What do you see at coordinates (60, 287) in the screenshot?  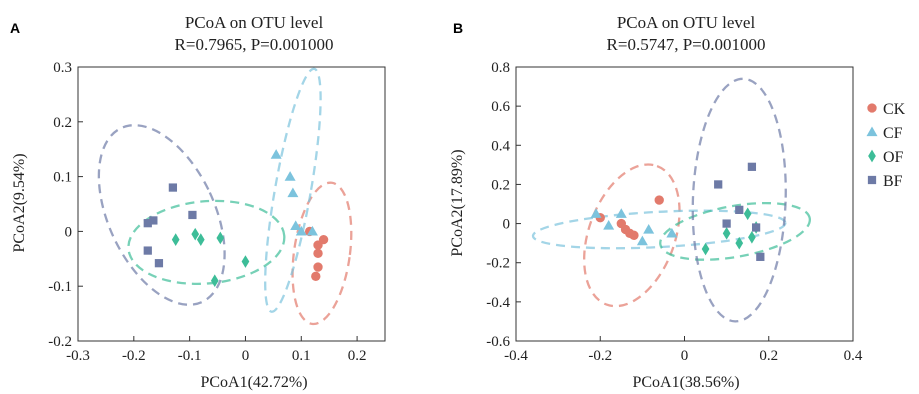 I see `y-tick-label: -0.1` at bounding box center [60, 287].